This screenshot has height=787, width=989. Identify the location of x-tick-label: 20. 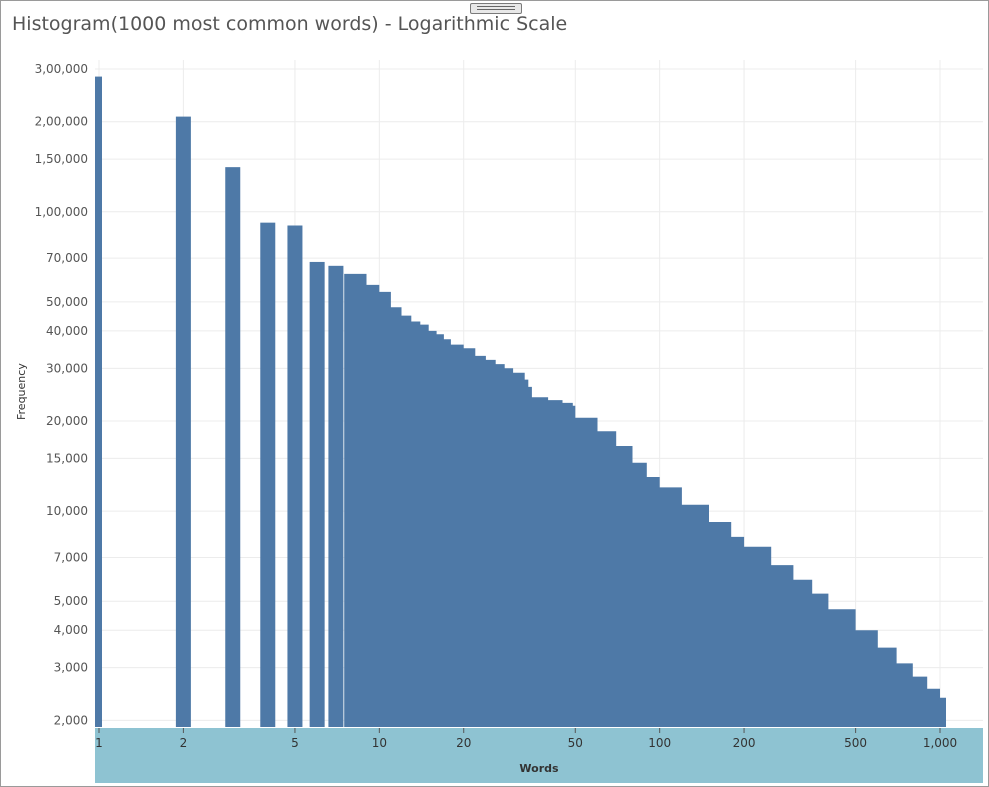
(463, 743).